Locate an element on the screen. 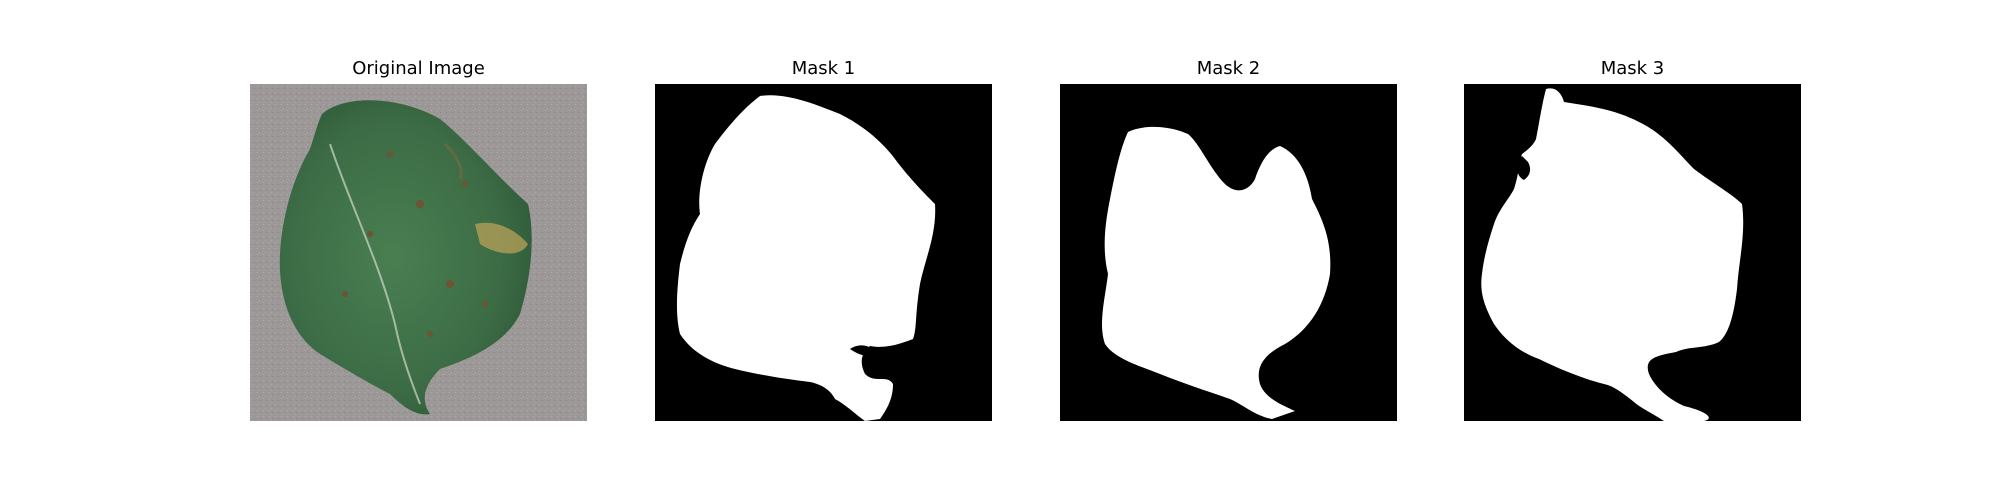 Image resolution: width=2000 pixels, height=500 pixels. mask-2-panel is located at coordinates (1228, 252).